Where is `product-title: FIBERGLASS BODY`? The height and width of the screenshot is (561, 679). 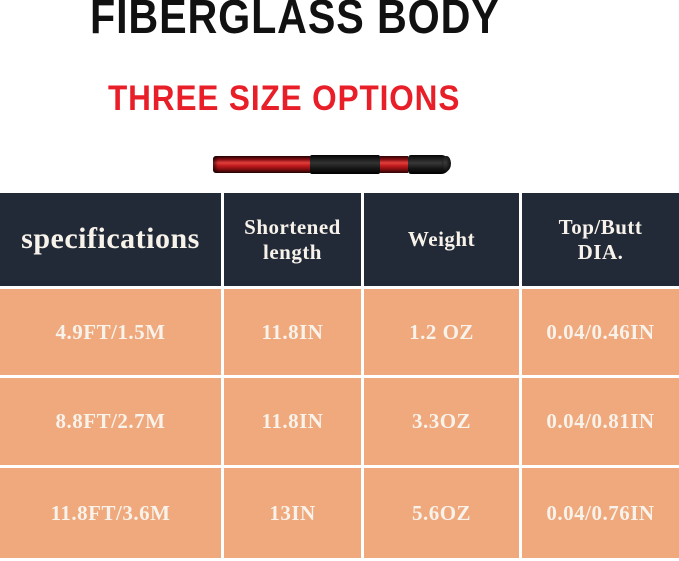 product-title: FIBERGLASS BODY is located at coordinates (295, 22).